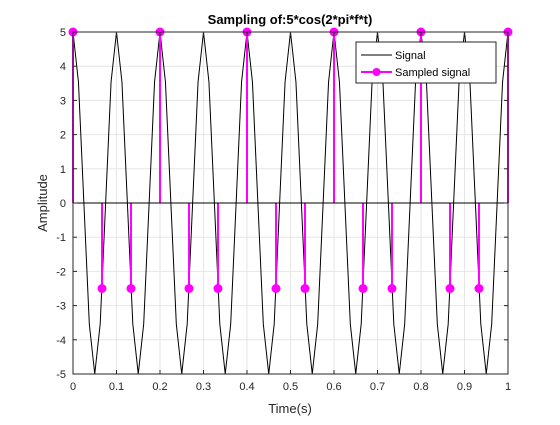 This screenshot has height=425, width=560. What do you see at coordinates (290, 19) in the screenshot?
I see `chart-title: Sampling of:5*cos(2*pi*f*t)` at bounding box center [290, 19].